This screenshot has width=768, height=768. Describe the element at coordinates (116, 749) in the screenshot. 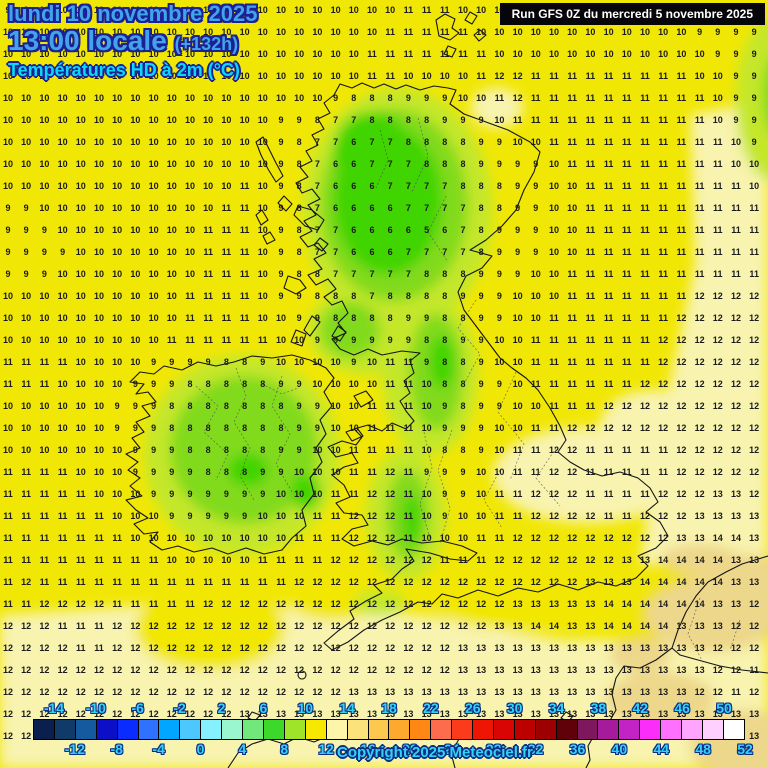

I see `scale-tick-label: -8` at that location.